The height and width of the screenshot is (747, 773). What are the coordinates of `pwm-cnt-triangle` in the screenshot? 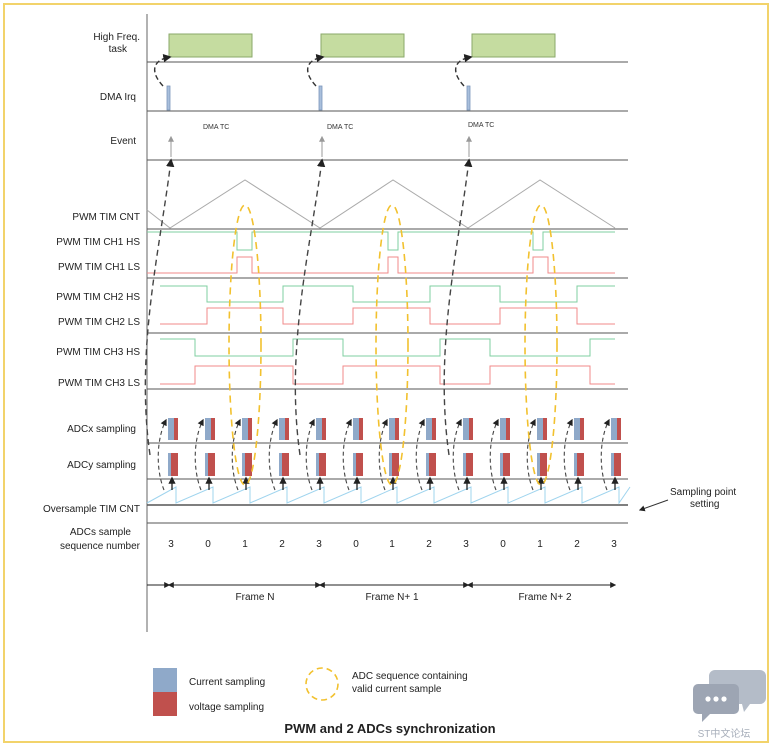 It's located at (381, 204).